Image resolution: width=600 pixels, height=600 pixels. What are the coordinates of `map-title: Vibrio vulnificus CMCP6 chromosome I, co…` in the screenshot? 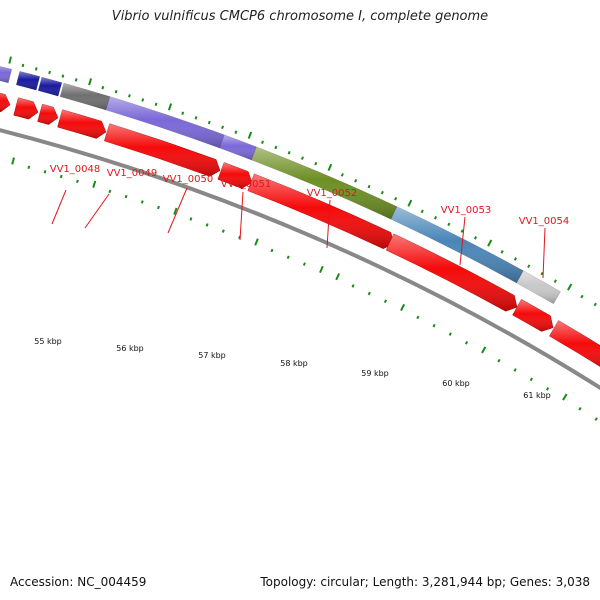 It's located at (300, 16).